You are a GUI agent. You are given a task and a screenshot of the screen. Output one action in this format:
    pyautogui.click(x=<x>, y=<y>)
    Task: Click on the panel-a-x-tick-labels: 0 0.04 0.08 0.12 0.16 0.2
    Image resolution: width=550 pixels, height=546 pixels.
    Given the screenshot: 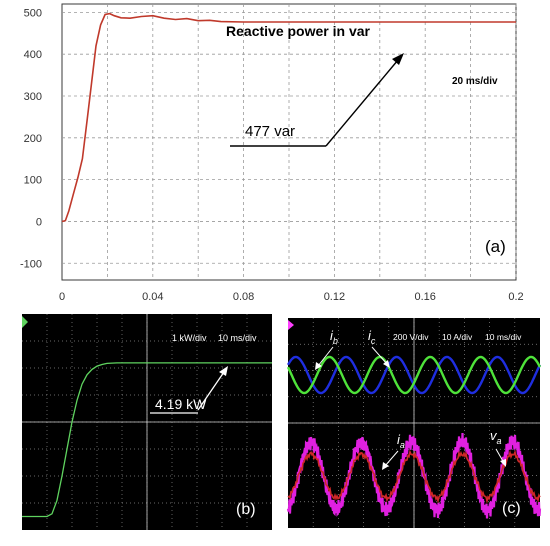 What is the action you would take?
    pyautogui.click(x=291, y=297)
    